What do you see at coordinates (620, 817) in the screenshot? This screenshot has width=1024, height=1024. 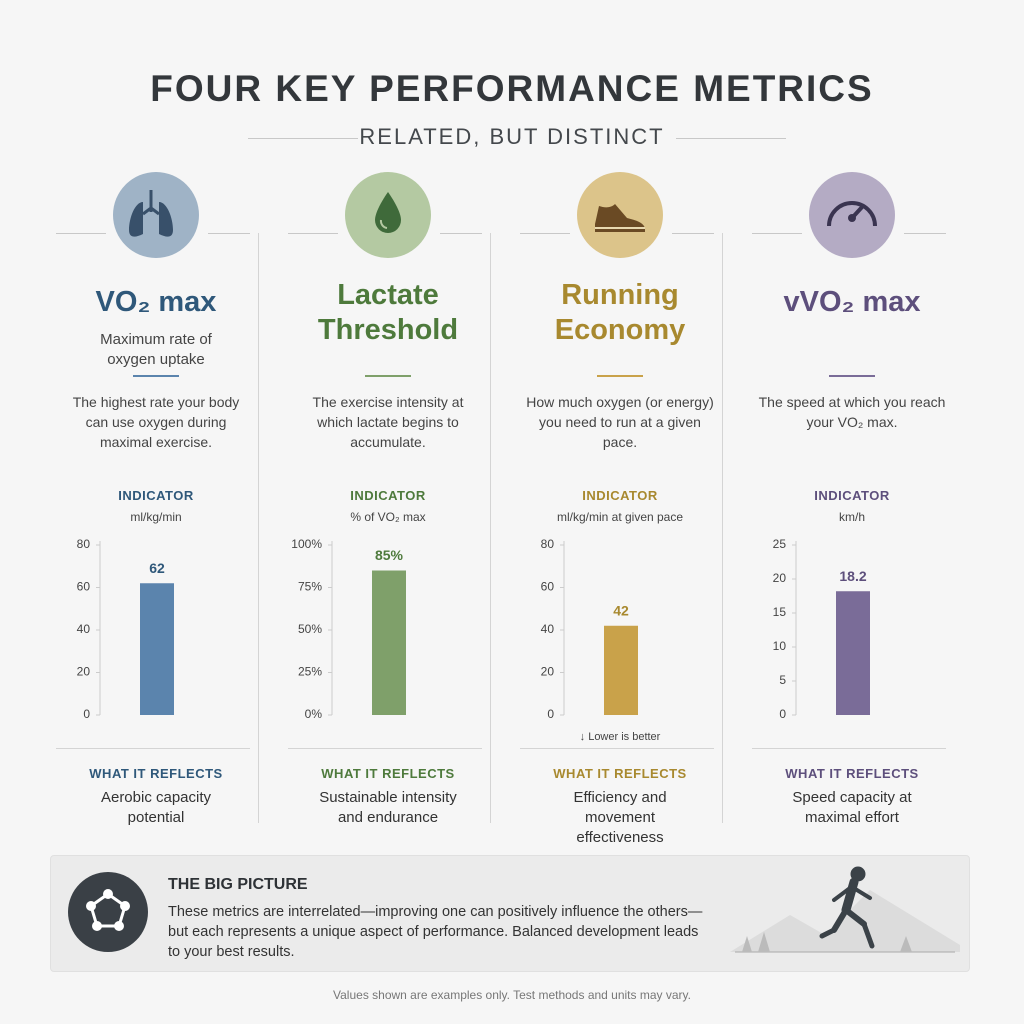 I see `reflects-text: Efficiency and movement effectiveness` at bounding box center [620, 817].